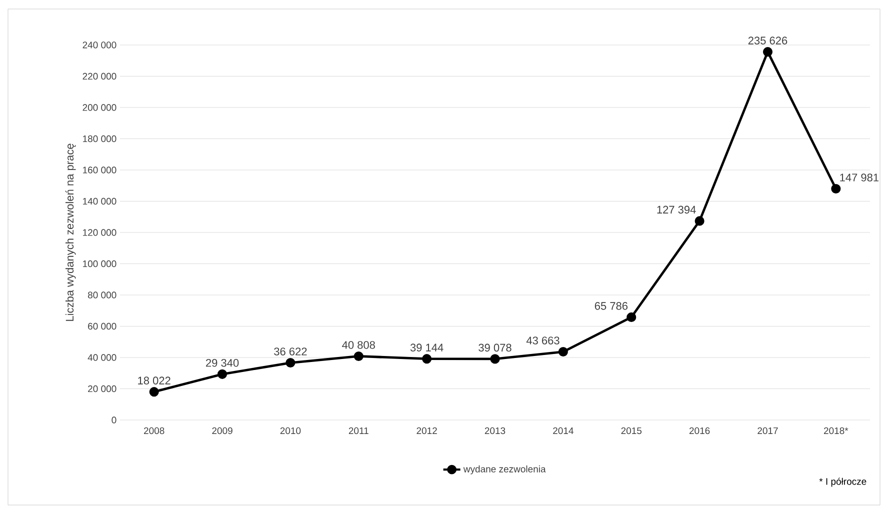 This screenshot has height=506, width=885. Describe the element at coordinates (427, 348) in the screenshot. I see `data-label: 39 144` at that location.